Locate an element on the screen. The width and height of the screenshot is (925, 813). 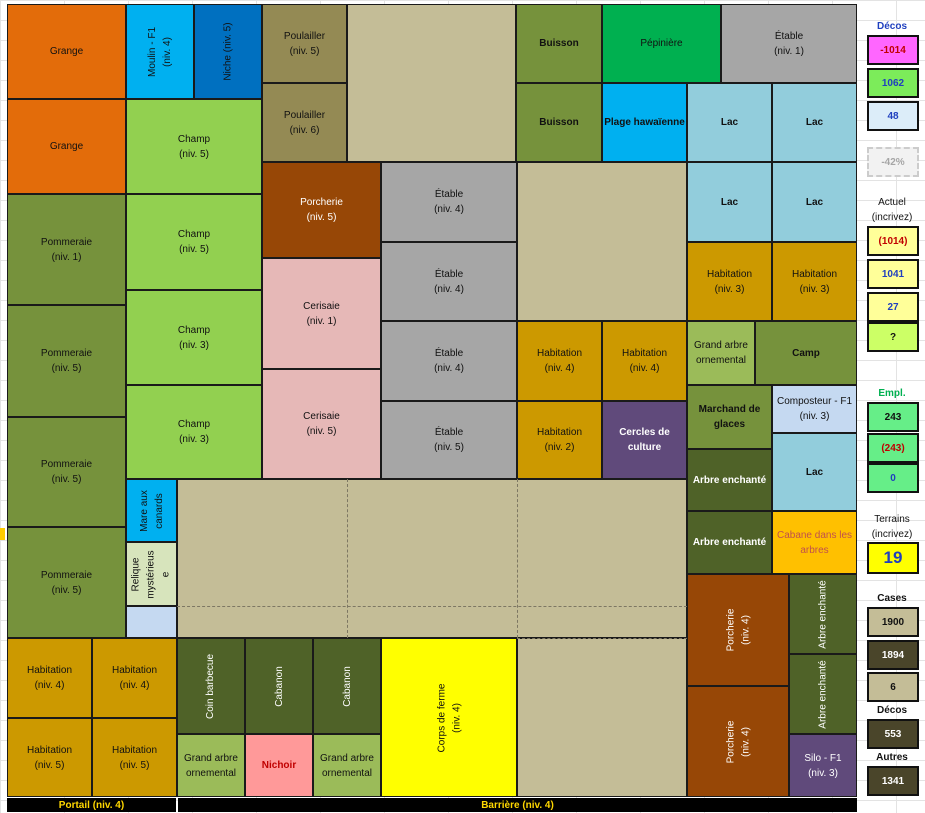
tile-etable: Étable (niv. 5) is located at coordinates (449, 440).